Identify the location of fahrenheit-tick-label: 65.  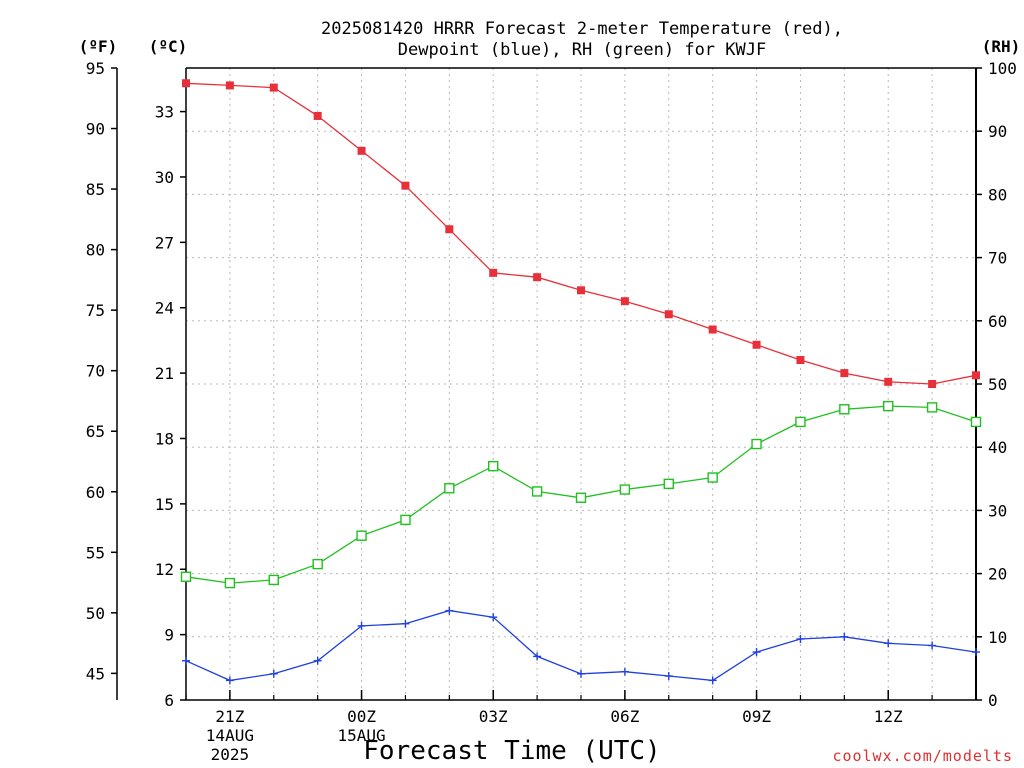
(95, 431).